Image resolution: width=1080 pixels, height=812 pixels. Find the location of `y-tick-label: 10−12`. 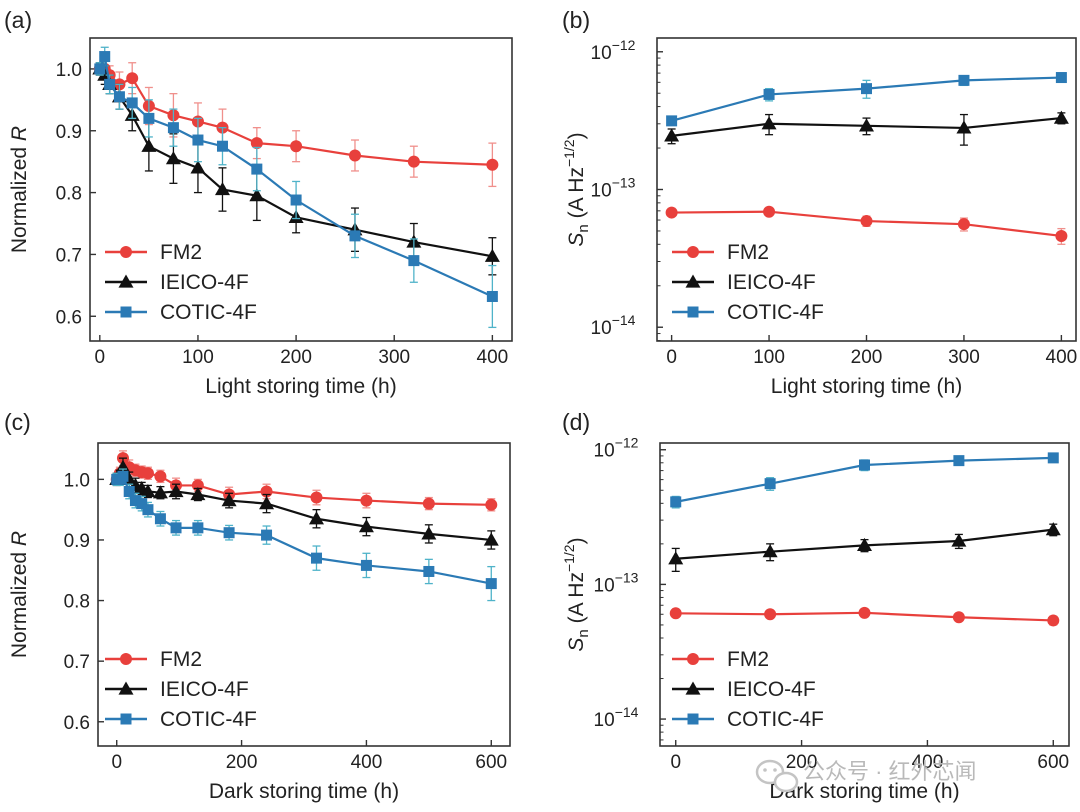

y-tick-label: 10−12 is located at coordinates (613, 50).